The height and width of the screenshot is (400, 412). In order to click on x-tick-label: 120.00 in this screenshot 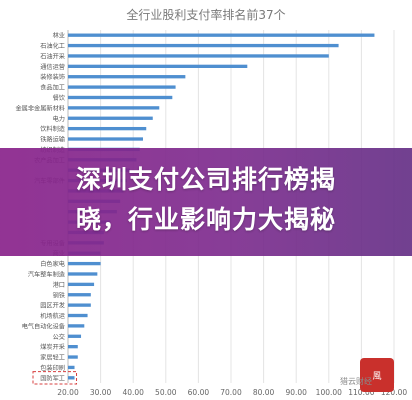, I will do `click(394, 392)`.